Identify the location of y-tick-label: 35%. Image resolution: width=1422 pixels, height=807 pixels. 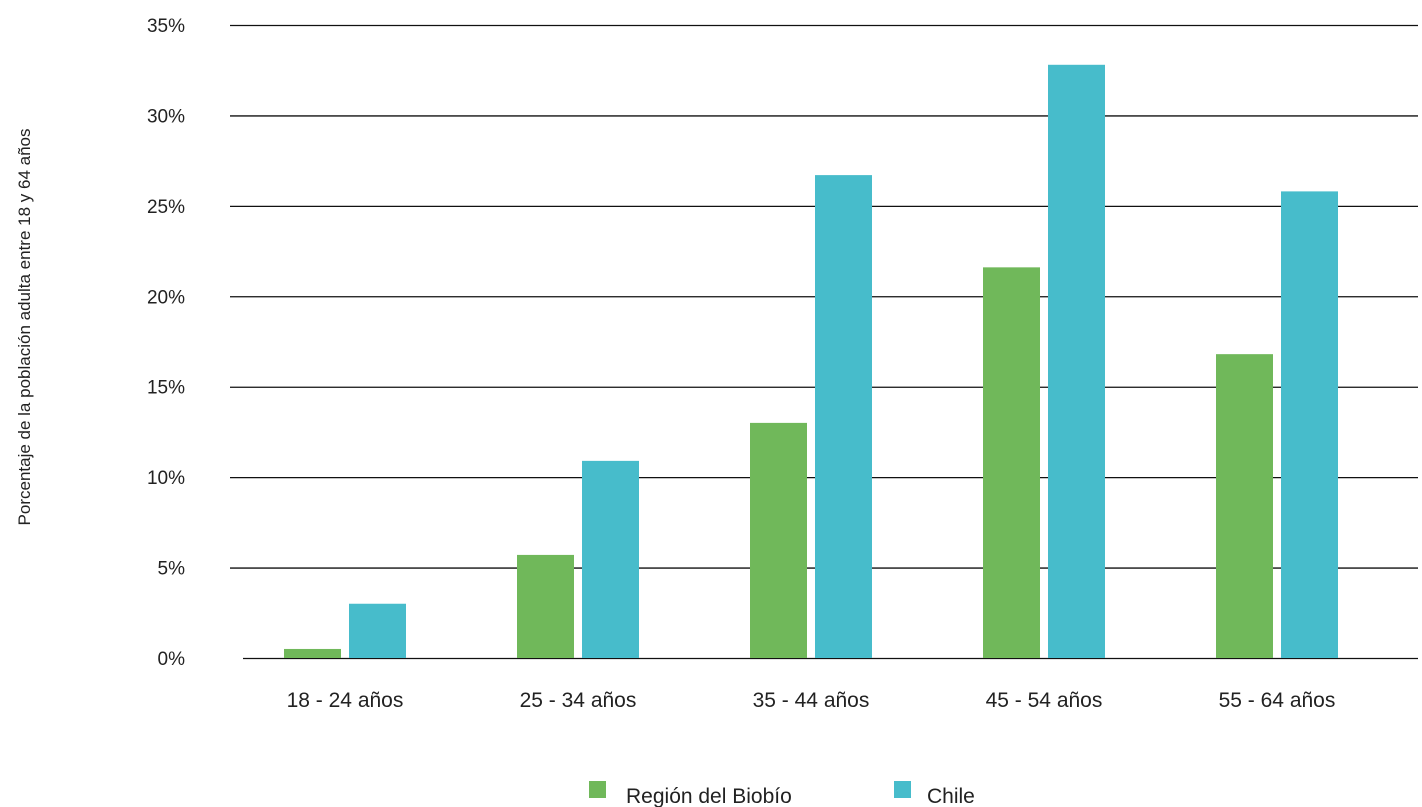
(166, 26).